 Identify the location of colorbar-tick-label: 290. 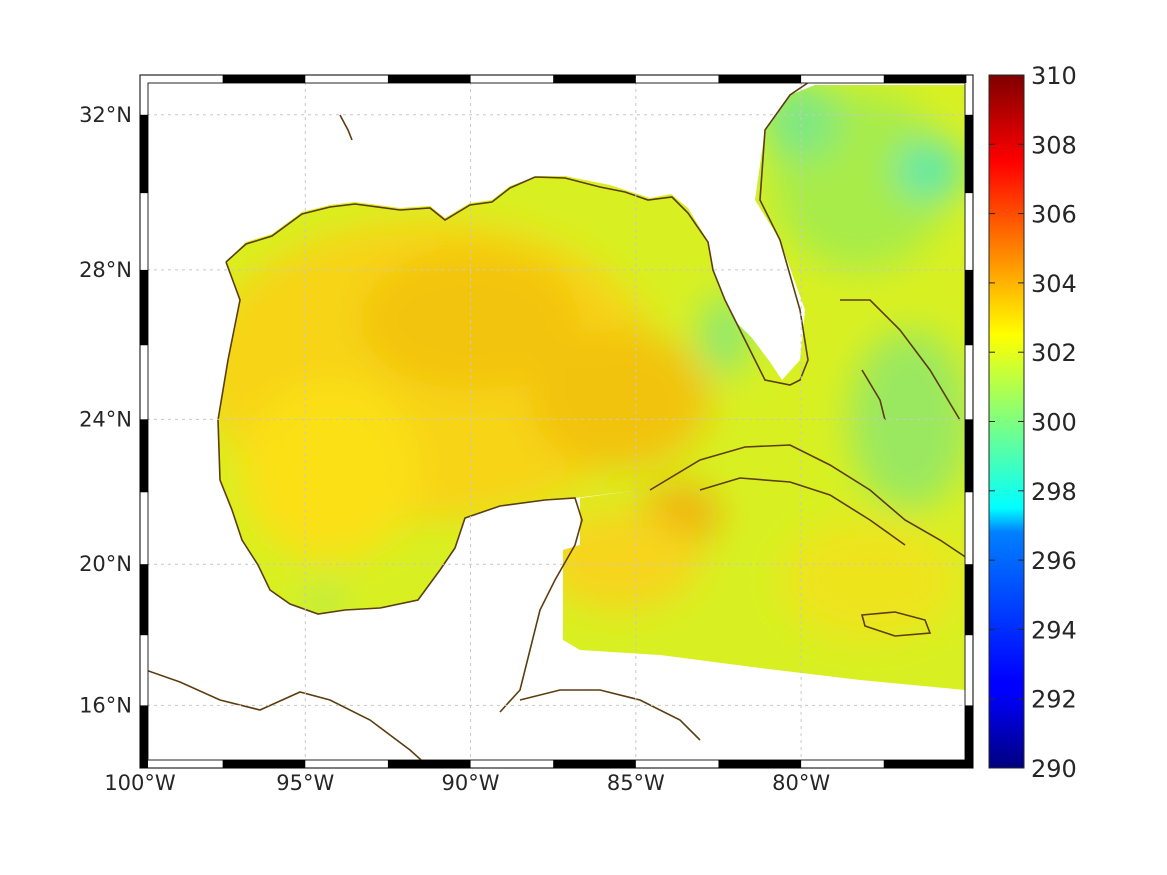
(1054, 769).